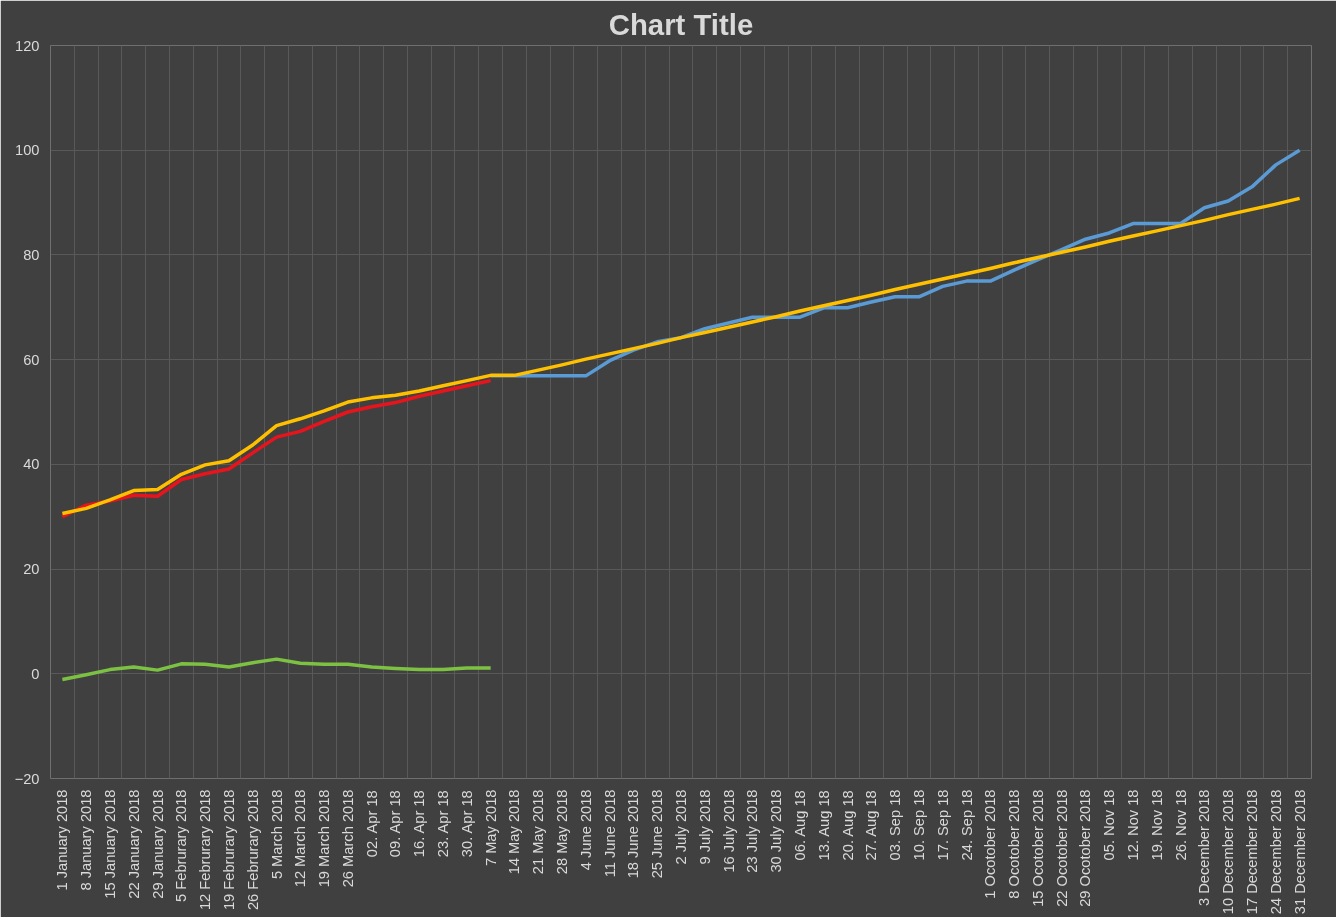 The image size is (1336, 917). What do you see at coordinates (799, 825) in the screenshot?
I see `x-tick-label: 06. Aug 18` at bounding box center [799, 825].